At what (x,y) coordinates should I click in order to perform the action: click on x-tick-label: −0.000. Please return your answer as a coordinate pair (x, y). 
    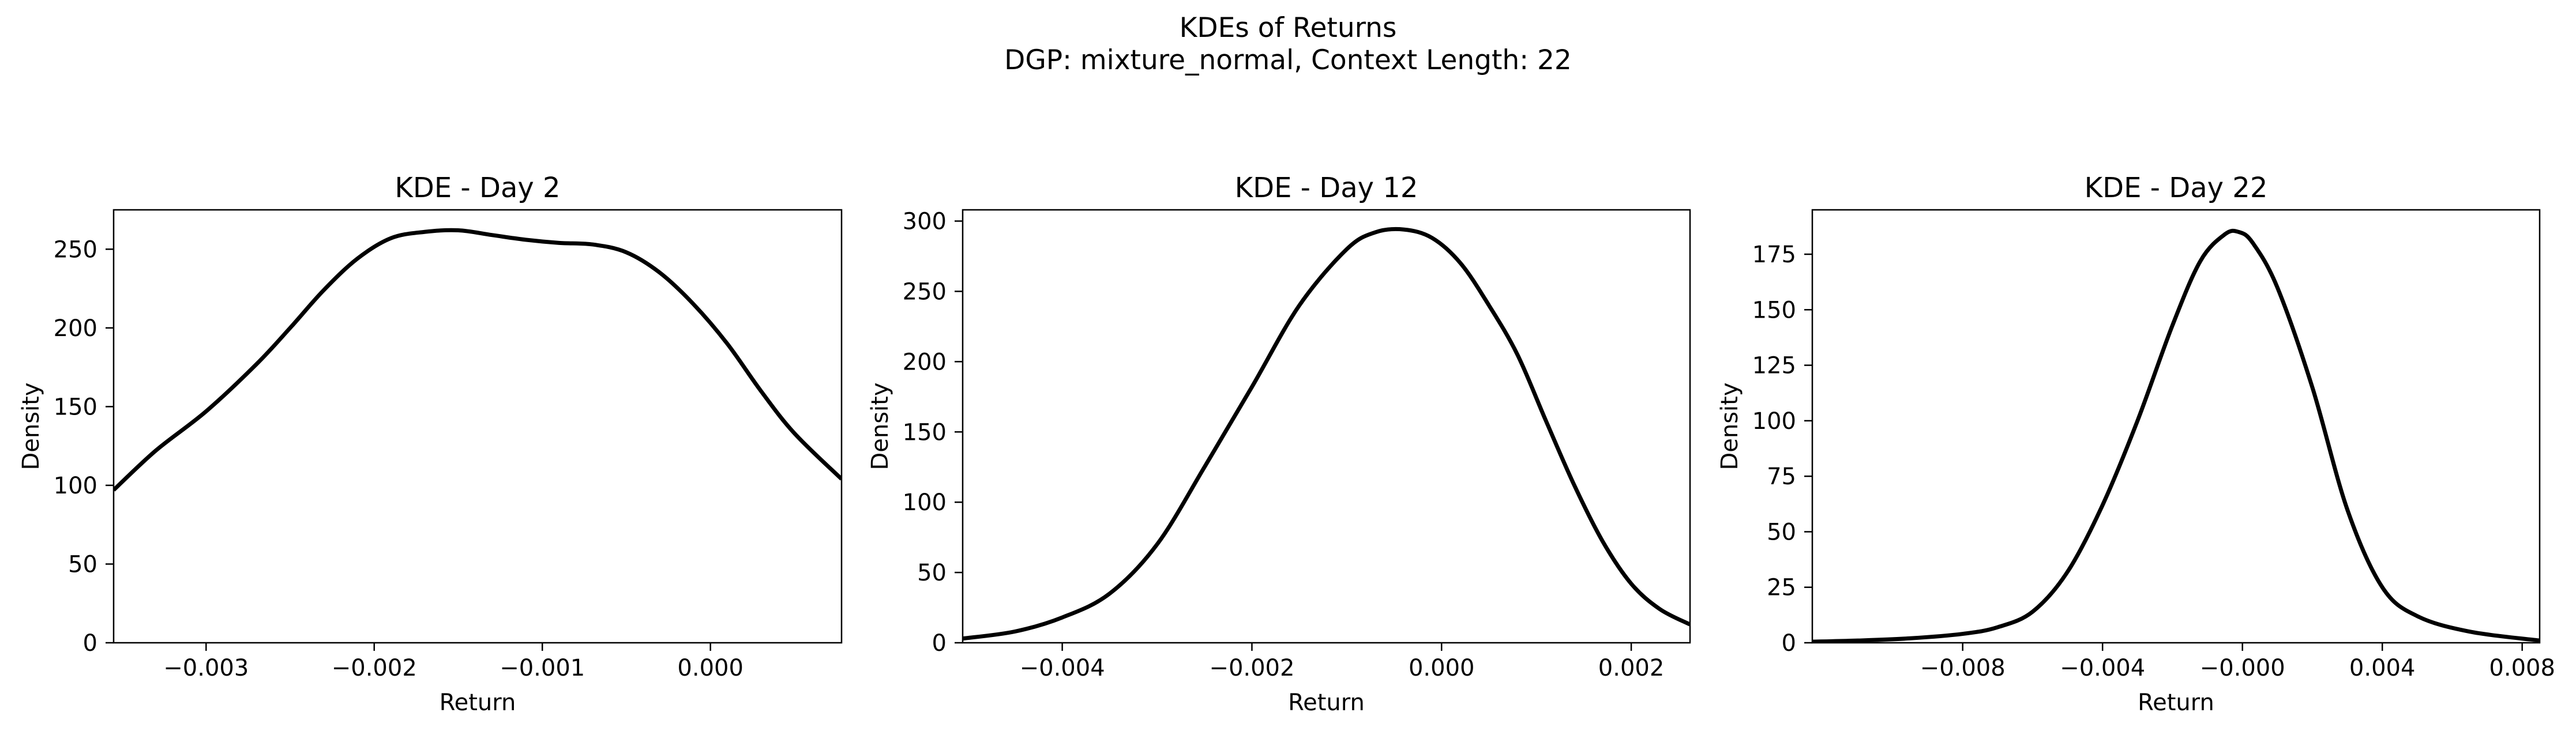
    Looking at the image, I should click on (2242, 668).